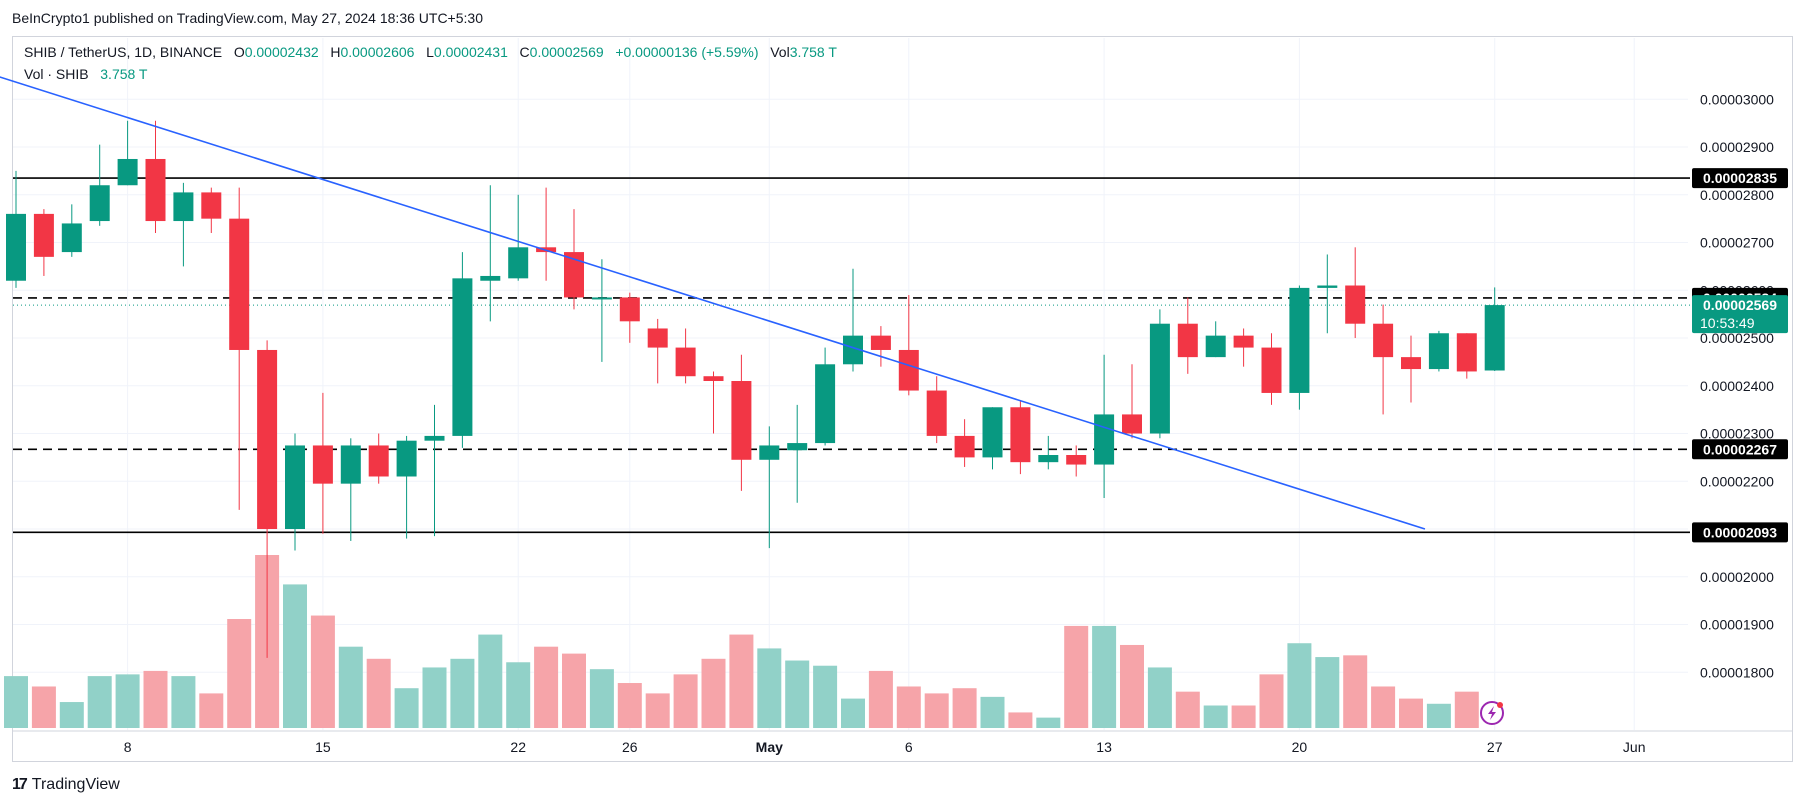 The height and width of the screenshot is (808, 1805). What do you see at coordinates (1737, 481) in the screenshot?
I see `y-tick-label: 0.00002200` at bounding box center [1737, 481].